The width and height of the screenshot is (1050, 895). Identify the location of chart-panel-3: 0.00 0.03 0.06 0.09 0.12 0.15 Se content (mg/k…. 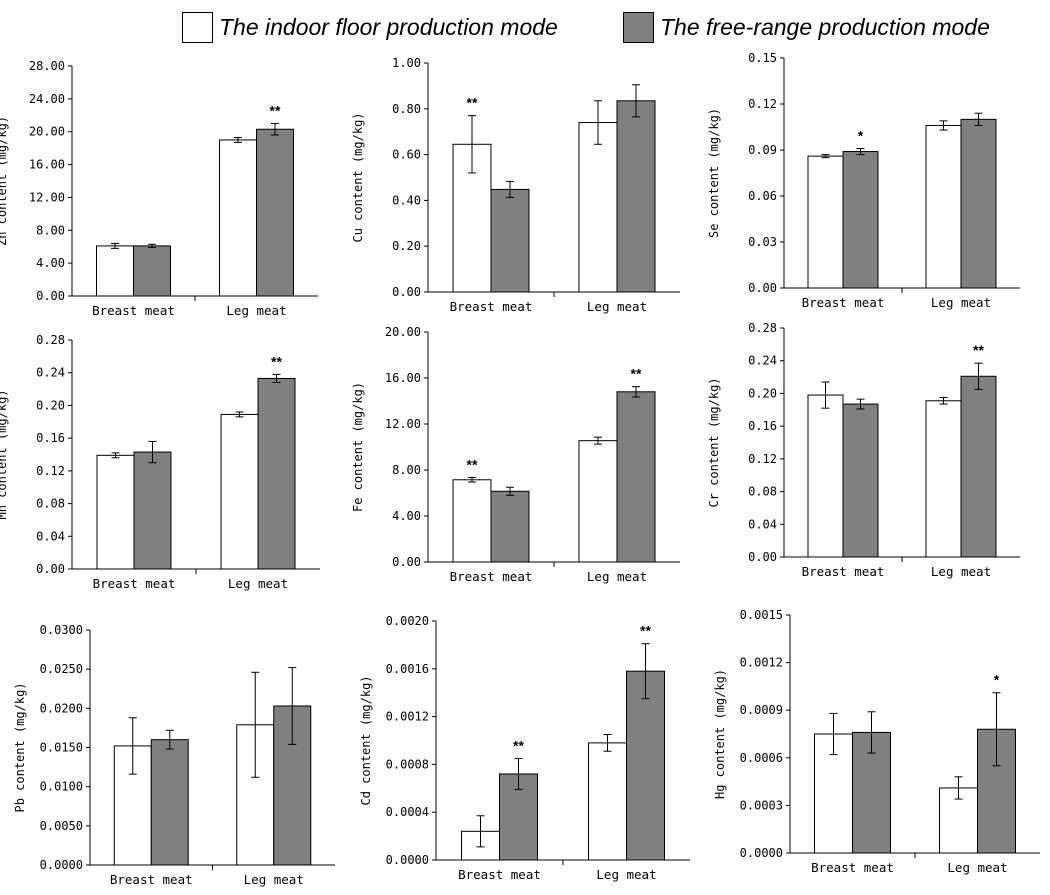
(863, 180).